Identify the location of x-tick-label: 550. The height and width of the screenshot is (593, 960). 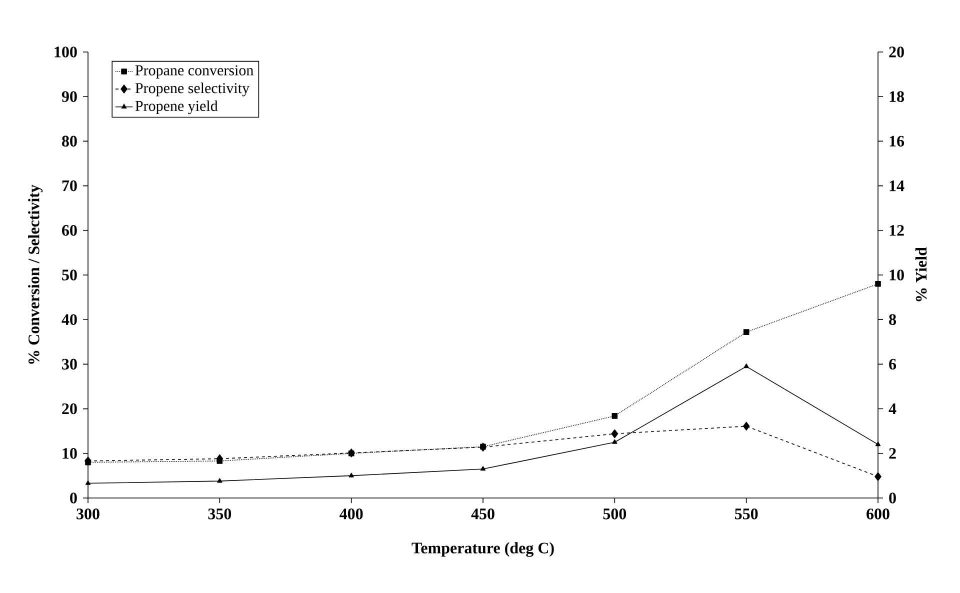
(746, 514).